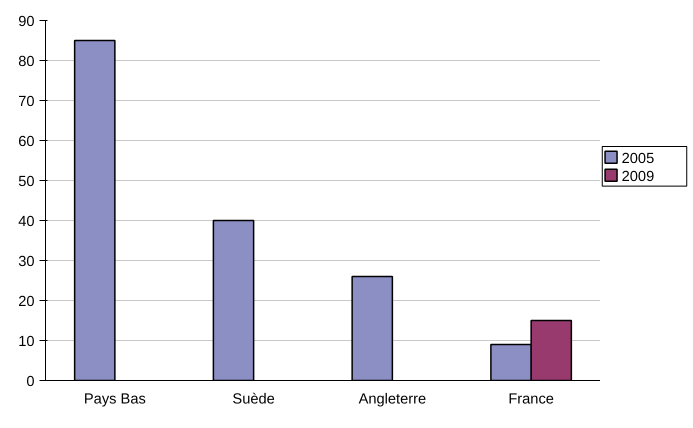  What do you see at coordinates (638, 176) in the screenshot?
I see `legend-label: 2009` at bounding box center [638, 176].